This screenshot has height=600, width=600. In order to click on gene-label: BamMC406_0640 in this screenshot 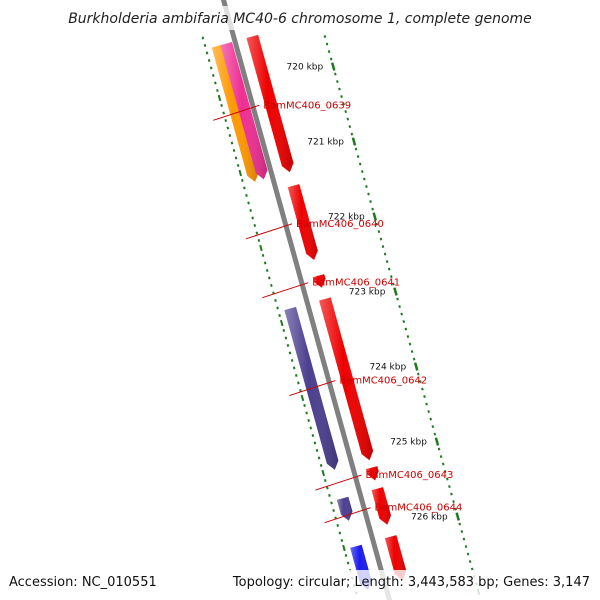, I will do `click(340, 224)`.